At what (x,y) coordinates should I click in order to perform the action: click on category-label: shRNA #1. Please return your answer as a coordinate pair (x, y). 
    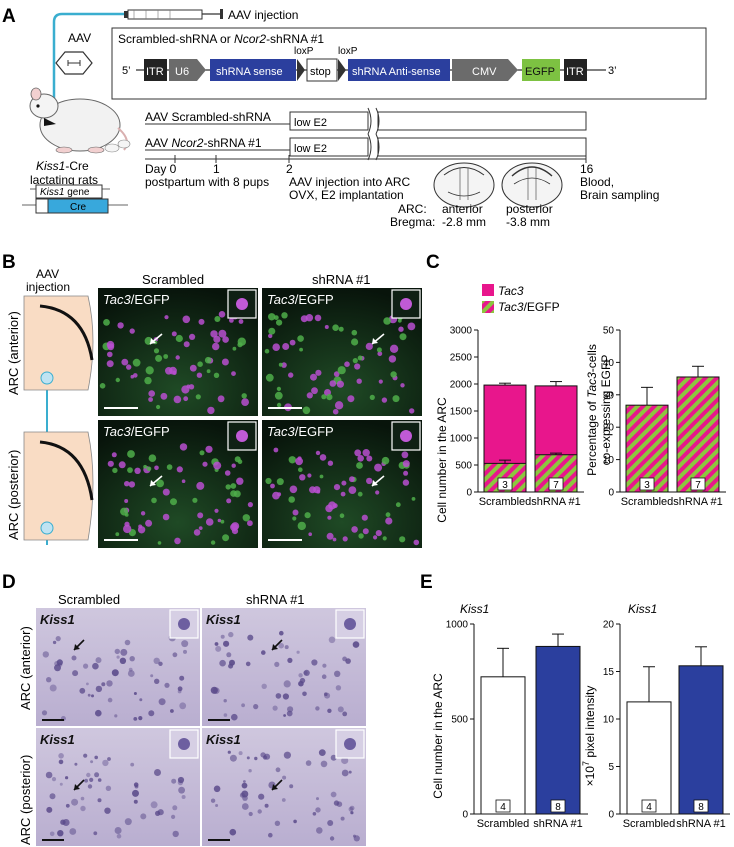
    Looking at the image, I should click on (701, 824).